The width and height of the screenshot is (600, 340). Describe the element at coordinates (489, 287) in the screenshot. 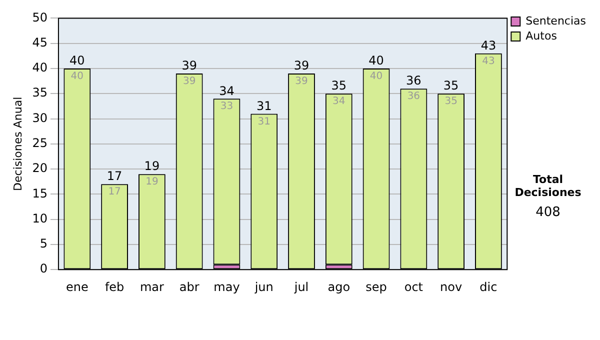

I see `x-tick-label: dic` at that location.